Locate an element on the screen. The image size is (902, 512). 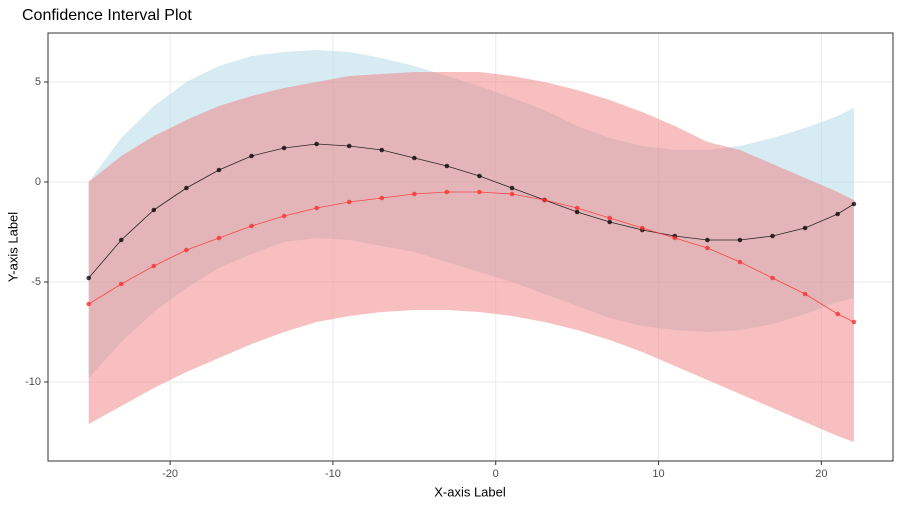
y-tick-label: -5 is located at coordinates (36, 282).